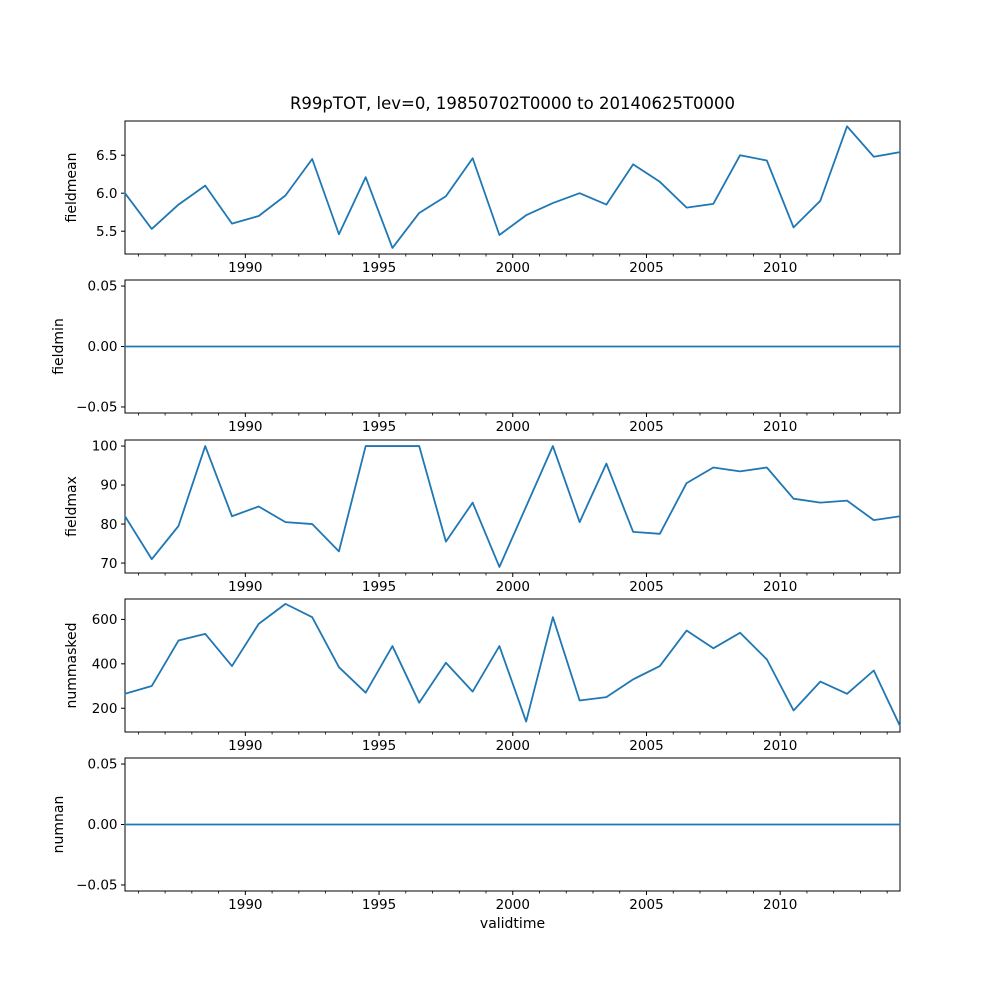 Image resolution: width=1000 pixels, height=1000 pixels. What do you see at coordinates (106, 194) in the screenshot?
I see `y-tick-label: 6.0` at bounding box center [106, 194].